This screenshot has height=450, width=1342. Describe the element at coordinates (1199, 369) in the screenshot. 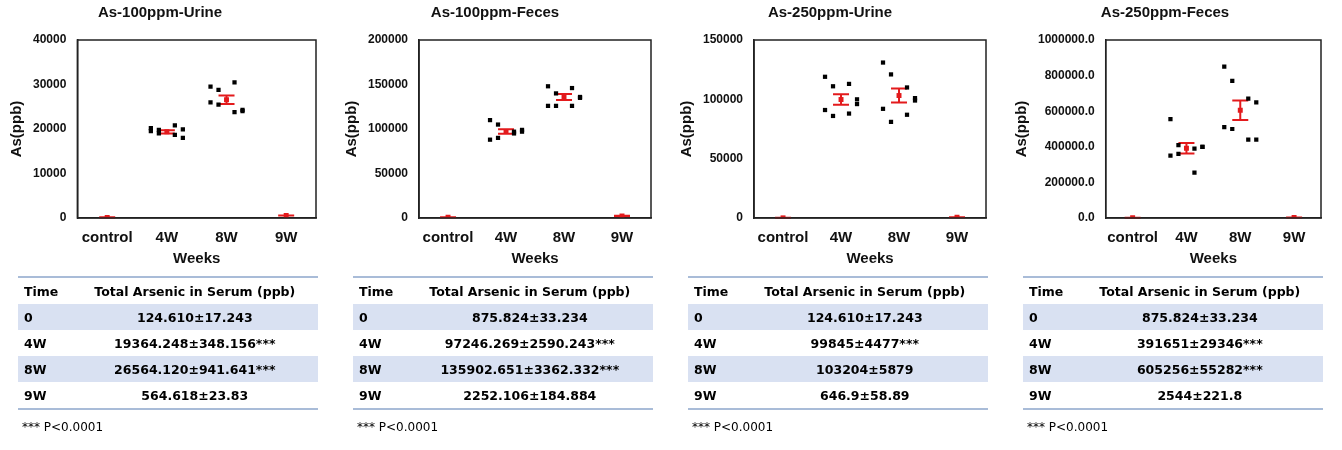

I see `text: 605256±55282***` at that location.